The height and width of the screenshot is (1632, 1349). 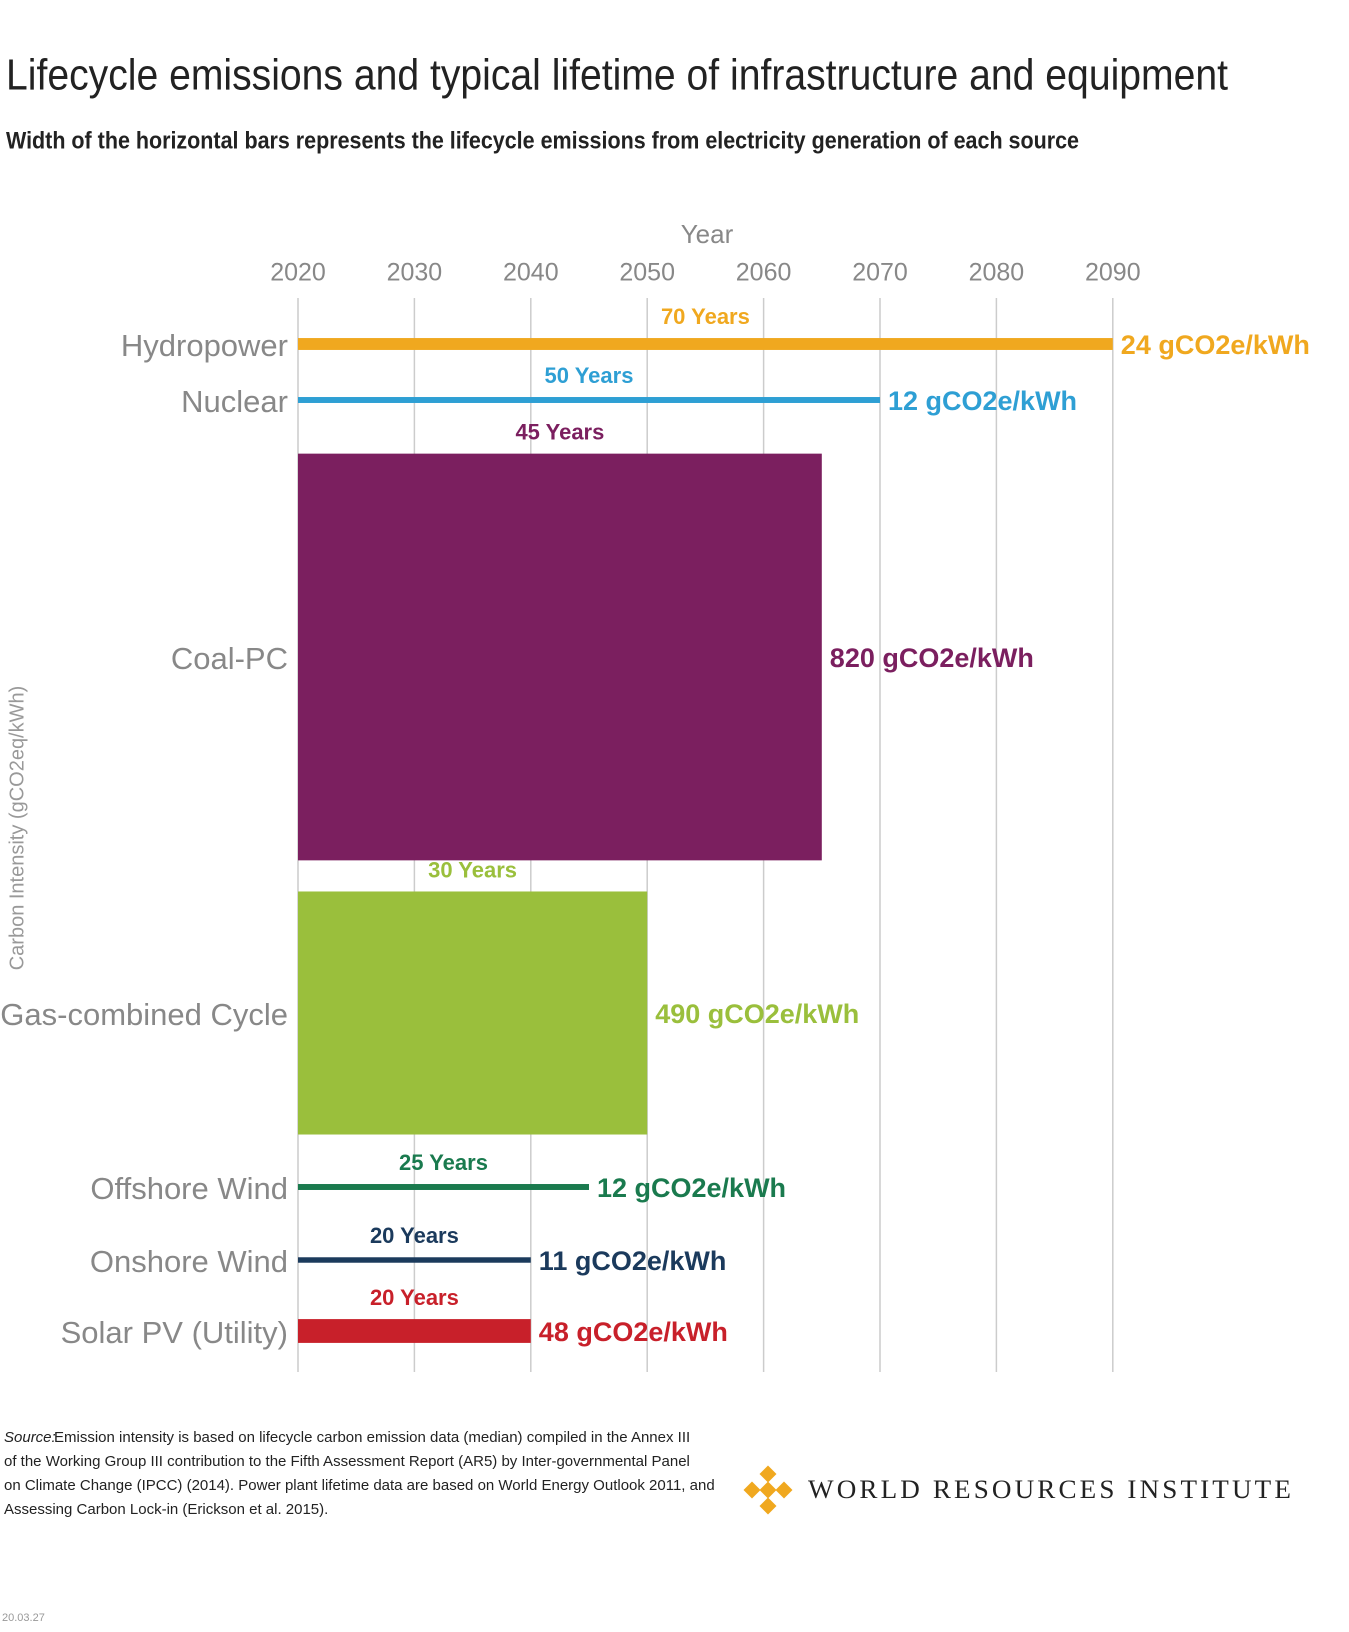 What do you see at coordinates (30, 1437) in the screenshot?
I see `source-label: Source:` at bounding box center [30, 1437].